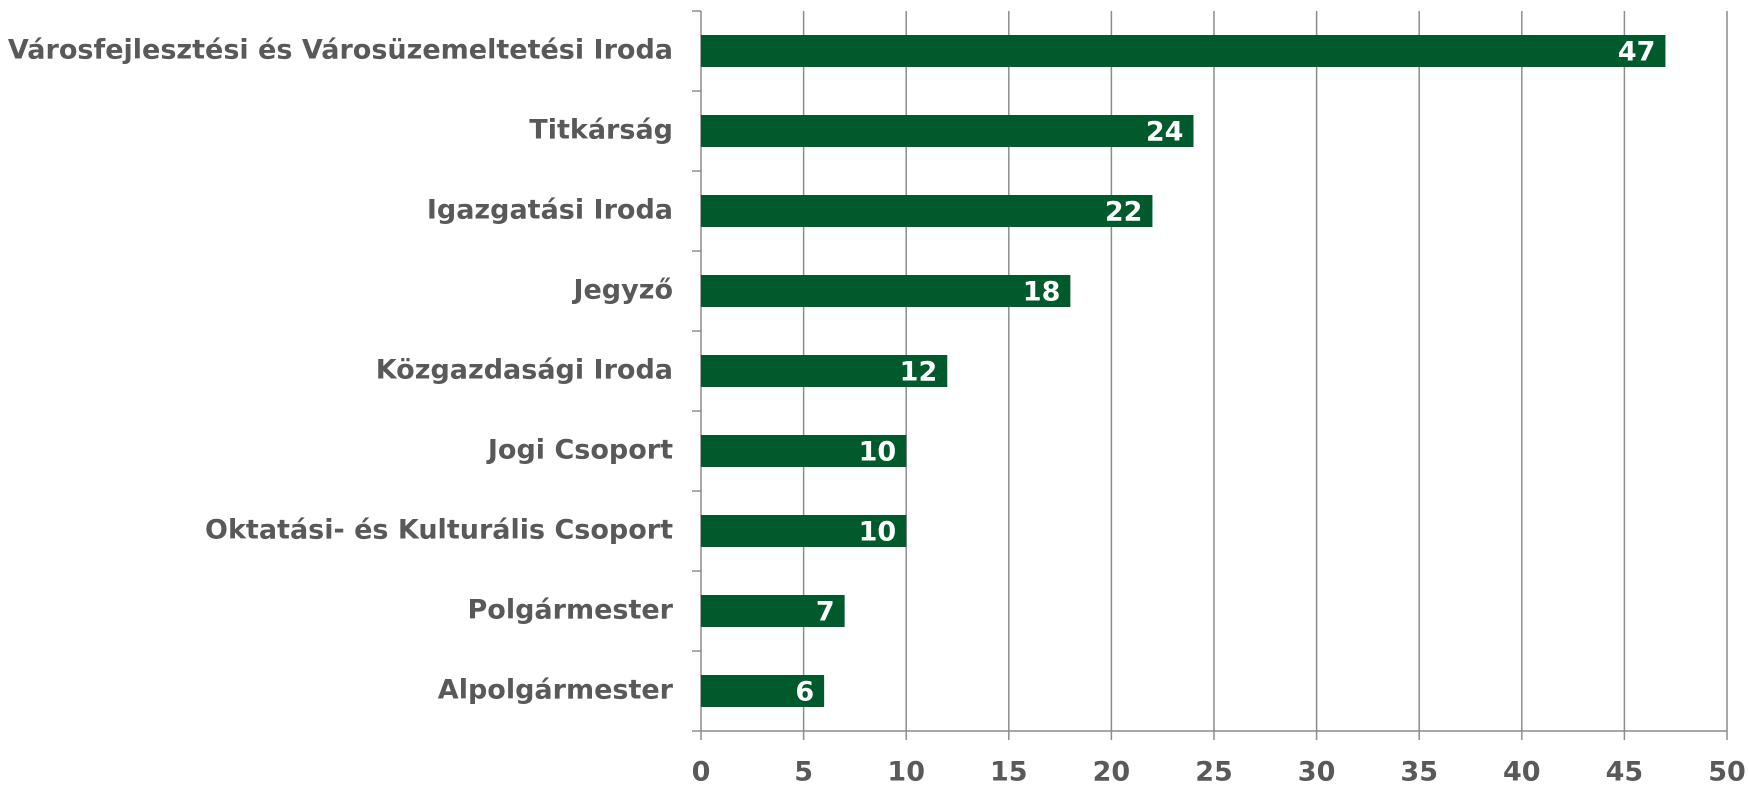 The width and height of the screenshot is (1749, 787). Describe the element at coordinates (1625, 772) in the screenshot. I see `x-tick-label: 45` at that location.